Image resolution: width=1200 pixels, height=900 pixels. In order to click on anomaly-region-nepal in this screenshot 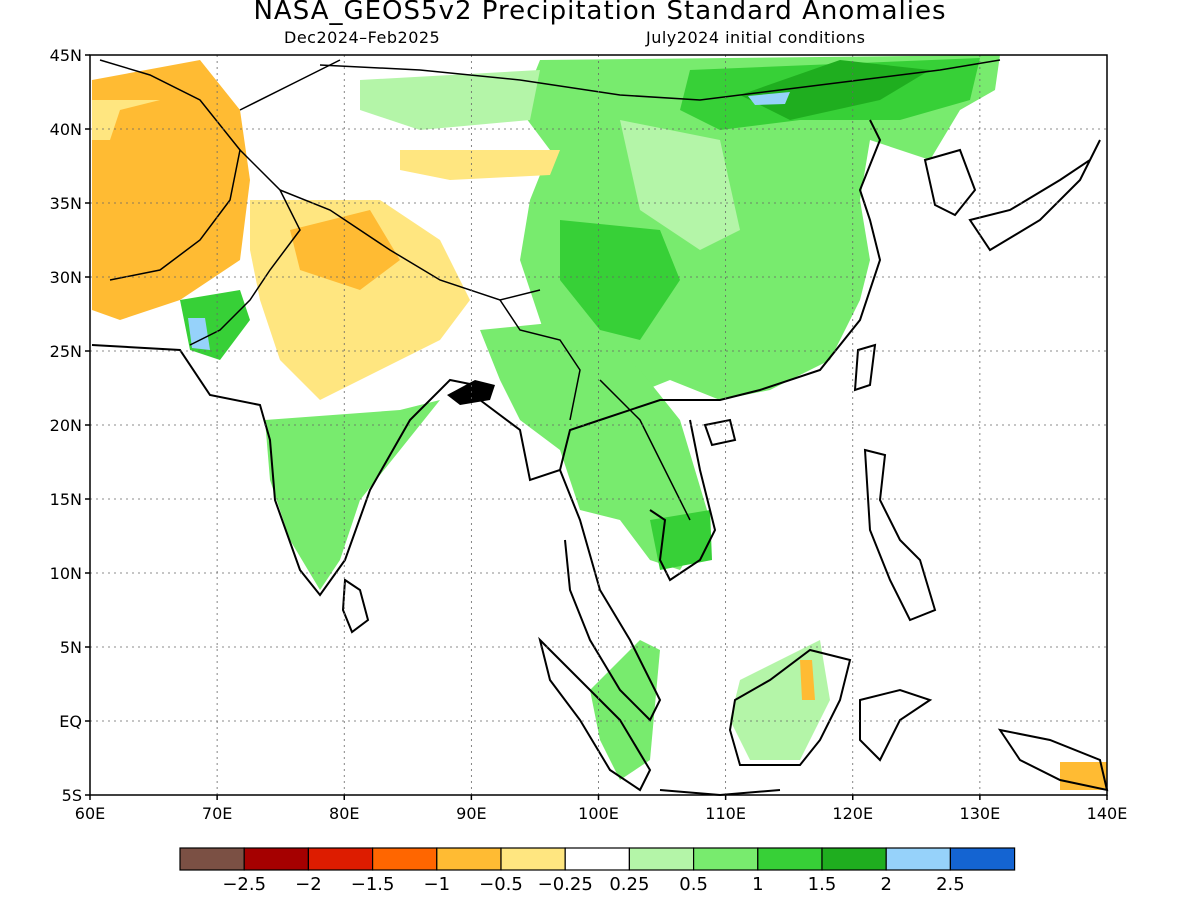, I will do `click(345, 250)`.